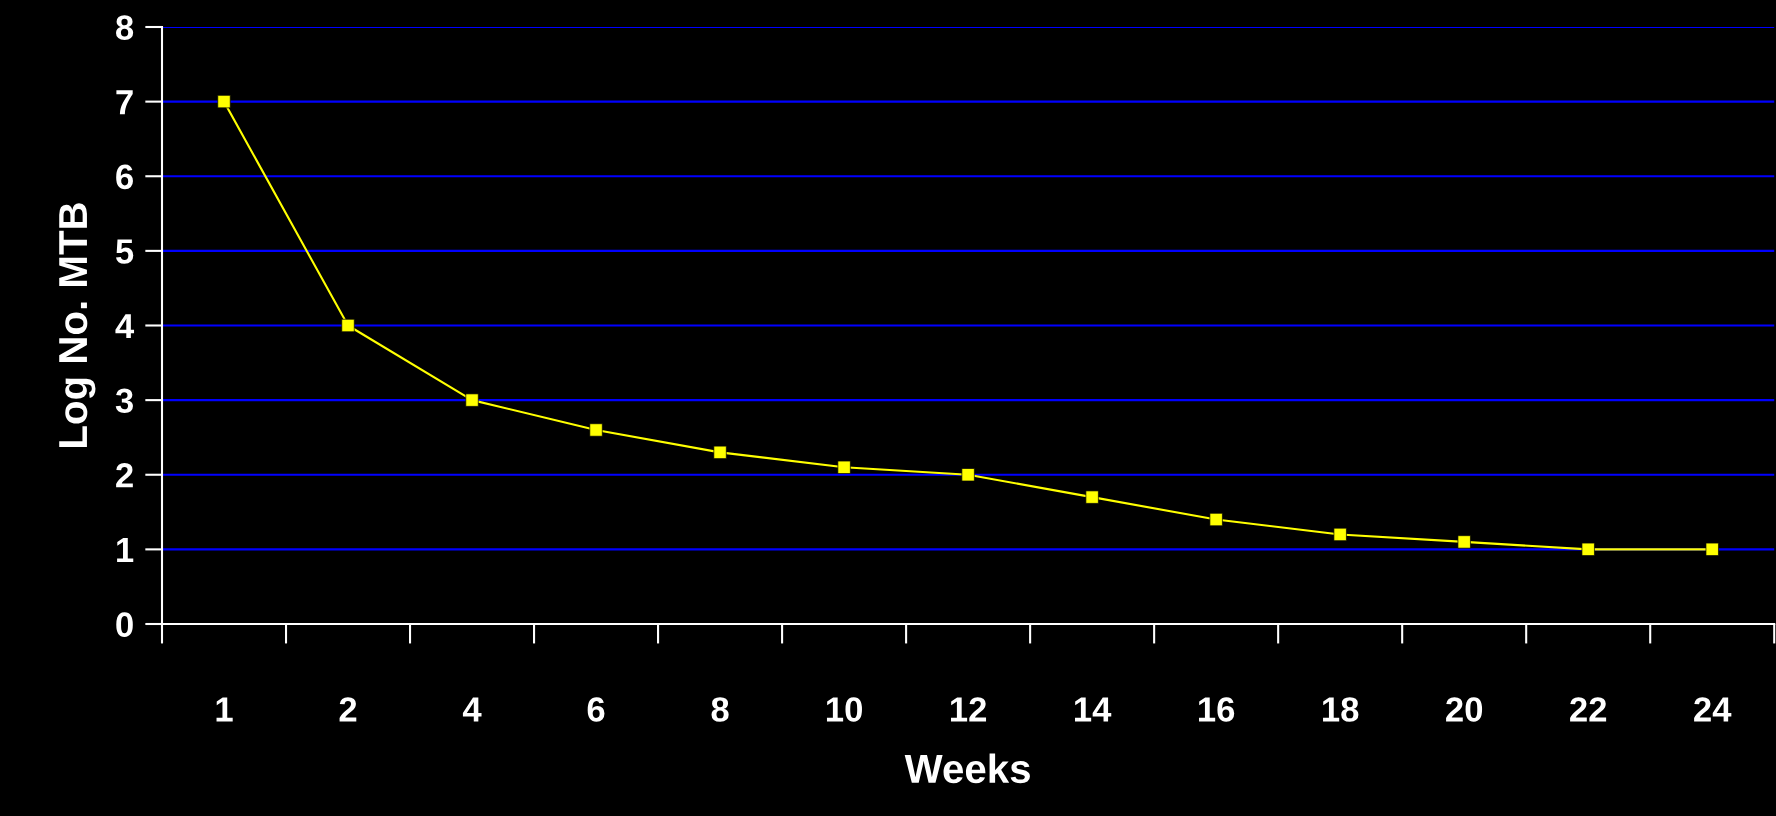  Describe the element at coordinates (472, 709) in the screenshot. I see `x-tick-label: 4` at that location.